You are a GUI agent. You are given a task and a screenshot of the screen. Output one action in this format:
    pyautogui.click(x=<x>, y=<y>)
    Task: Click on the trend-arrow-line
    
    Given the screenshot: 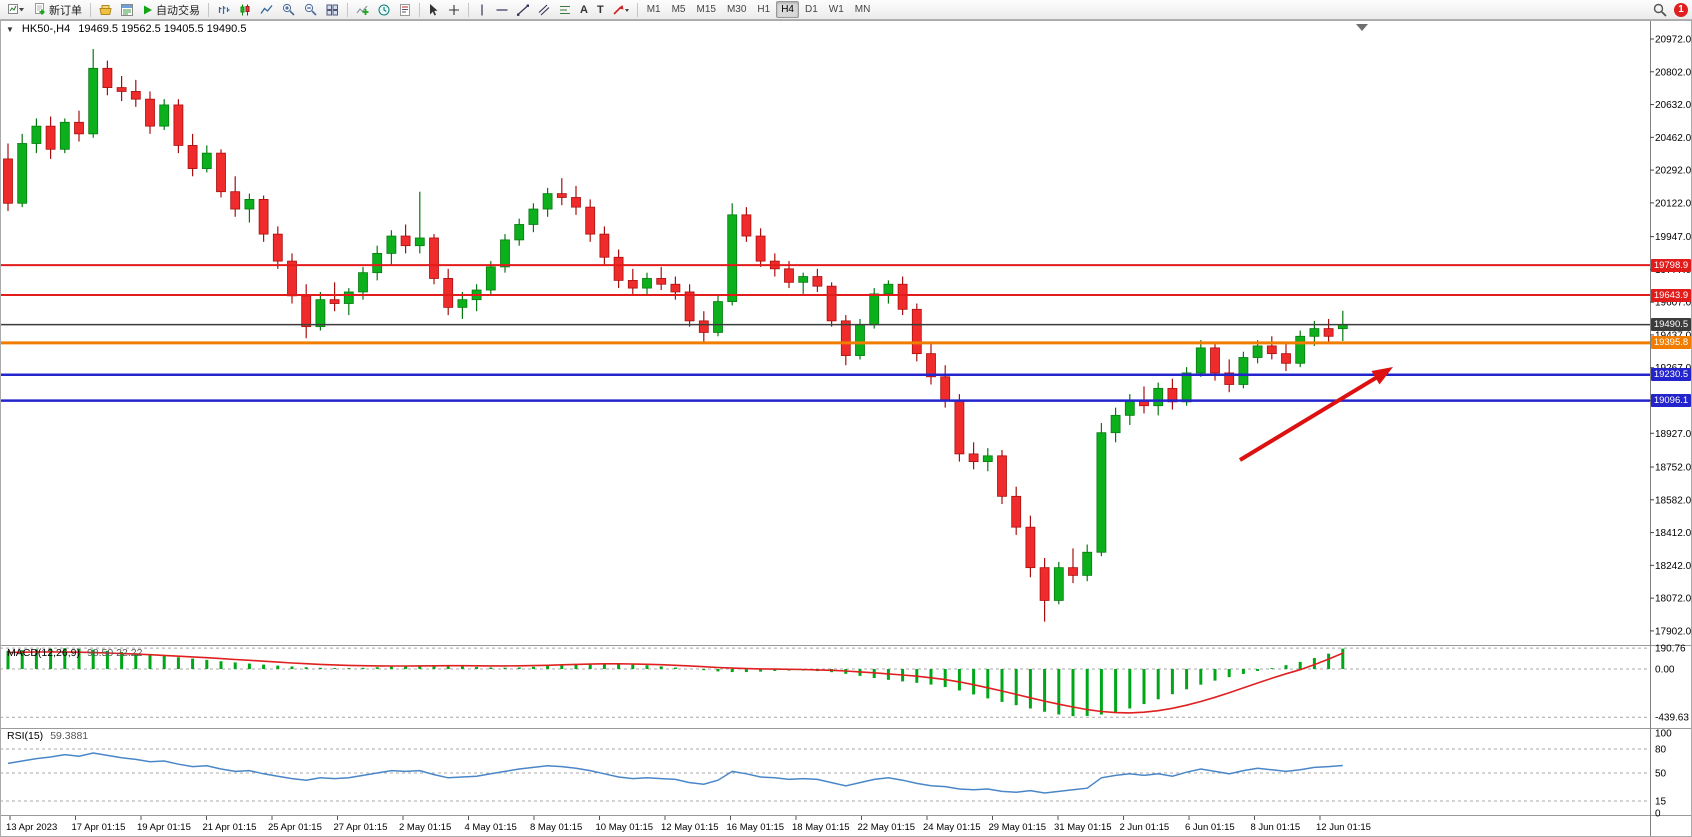 What is the action you would take?
    pyautogui.click(x=1309, y=418)
    